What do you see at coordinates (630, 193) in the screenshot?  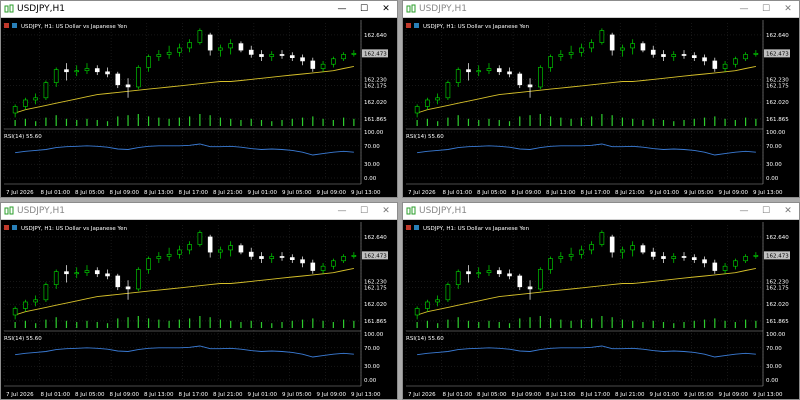 I see `time-label: 8 Jul 21:00` at bounding box center [630, 193].